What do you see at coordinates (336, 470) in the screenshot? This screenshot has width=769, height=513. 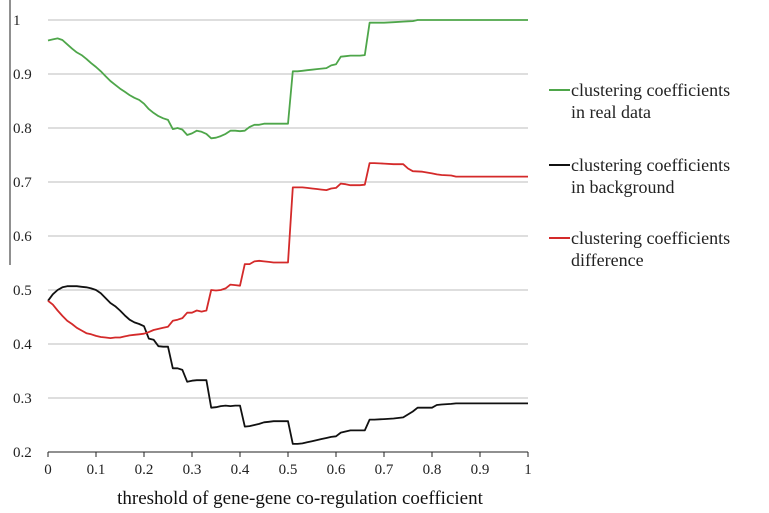 I see `x-tick-label: 0.6` at bounding box center [336, 470].